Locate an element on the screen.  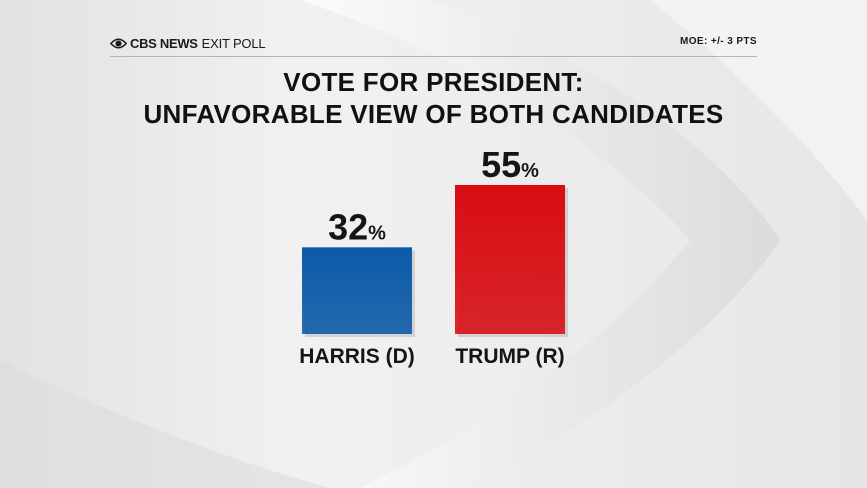
cbs-eye-logo-icon is located at coordinates (118, 43).